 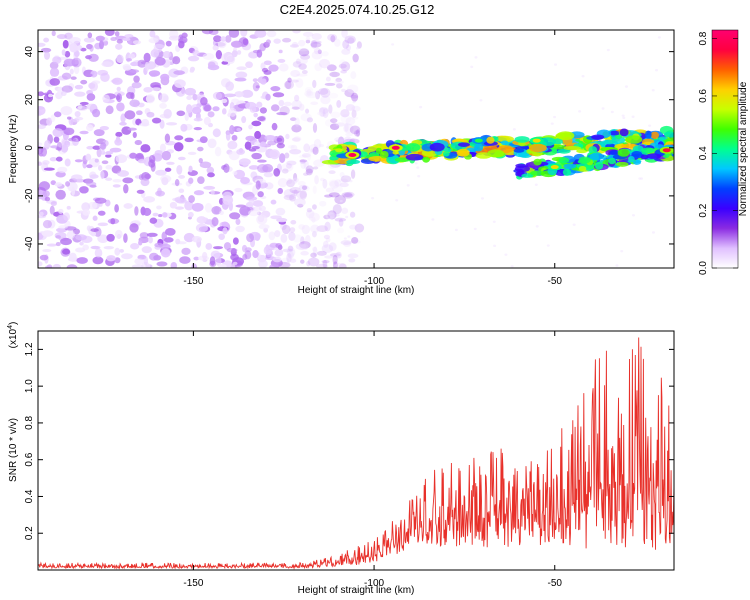 I want to click on spectrogram-y-tick-label: 0, so click(x=29, y=148).